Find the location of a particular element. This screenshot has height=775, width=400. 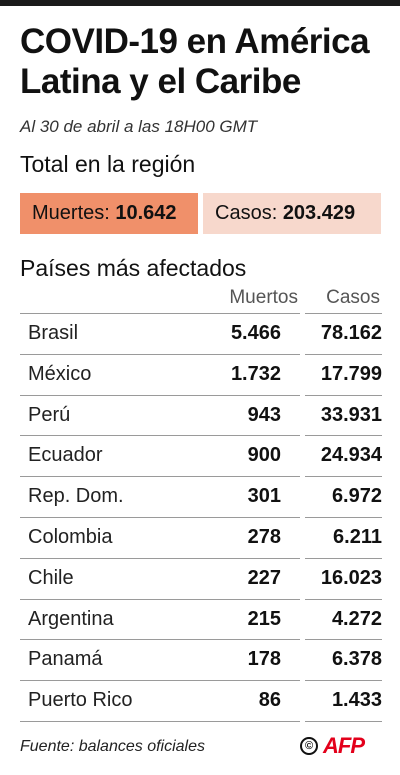

column-header-deaths: Muertos is located at coordinates (263, 297).